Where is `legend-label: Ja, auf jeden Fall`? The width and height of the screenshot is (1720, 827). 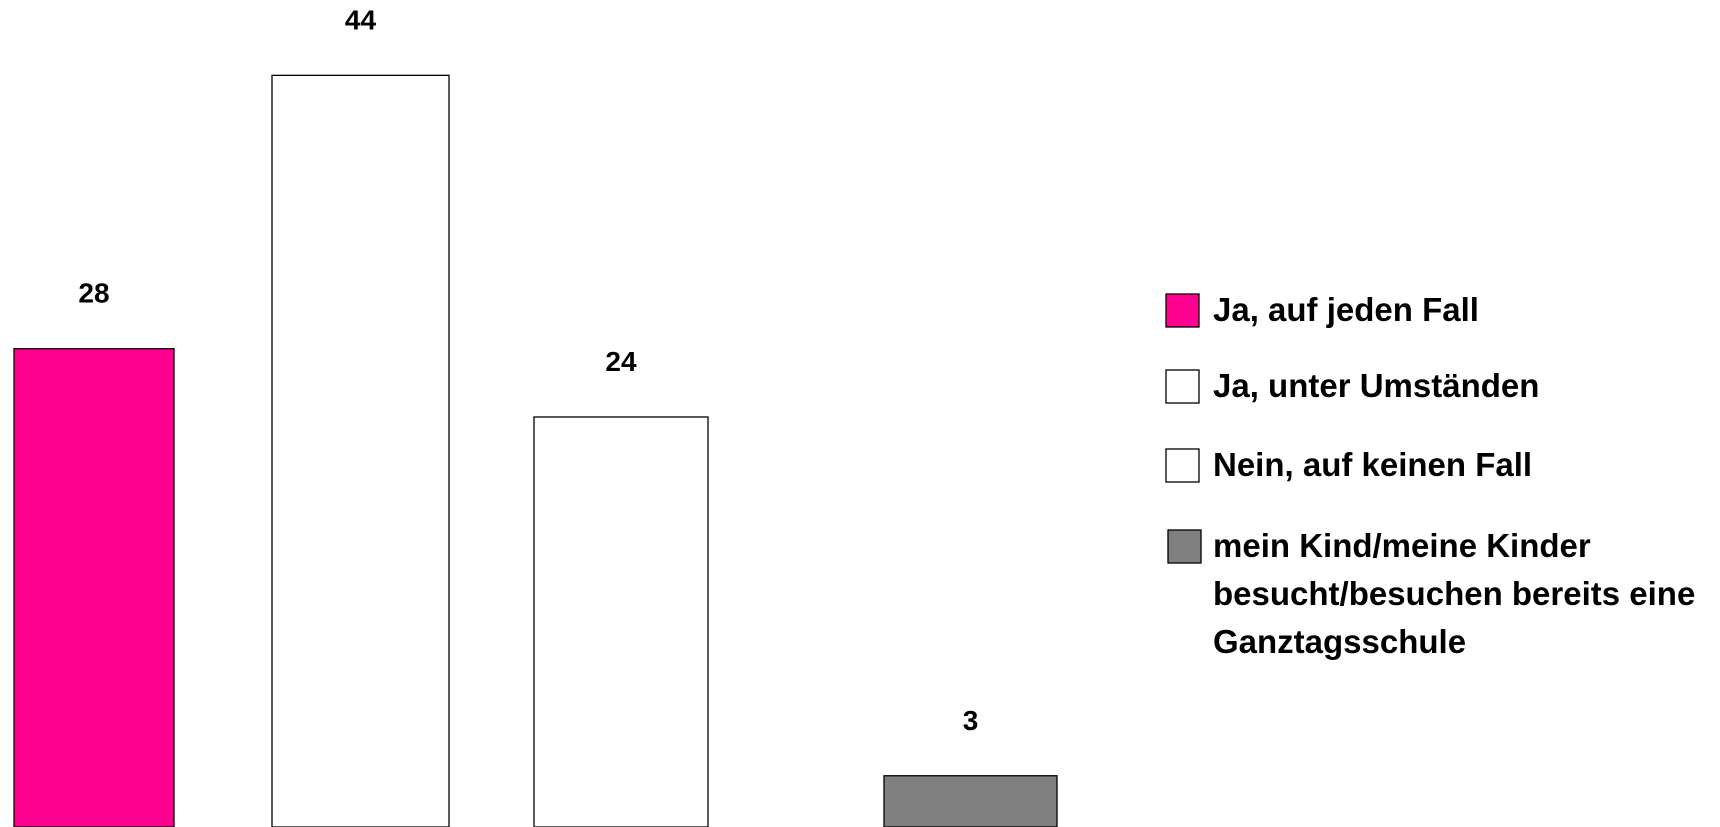 legend-label: Ja, auf jeden Fall is located at coordinates (1346, 309).